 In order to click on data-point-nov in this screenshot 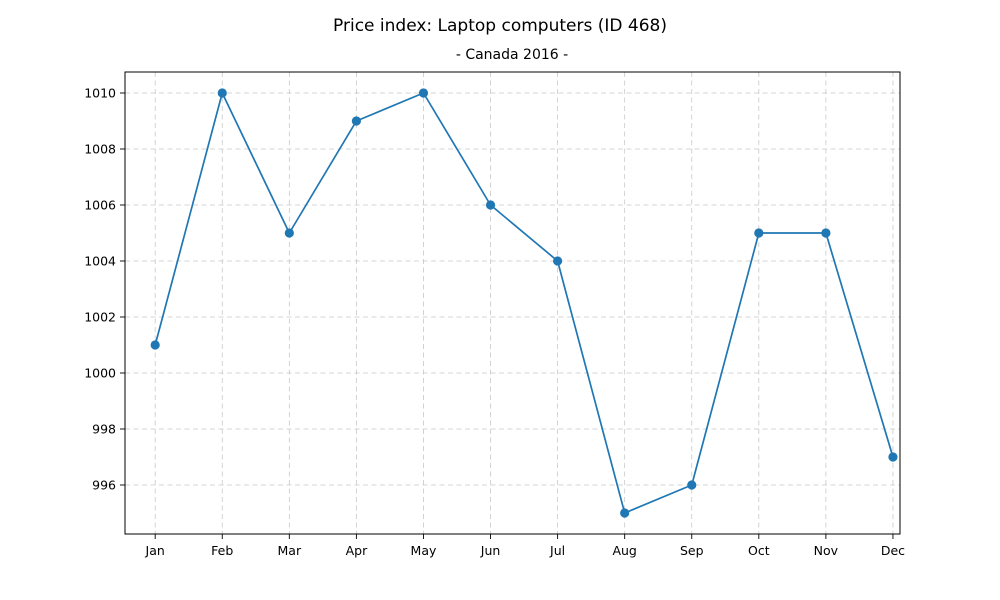, I will do `click(826, 233)`.